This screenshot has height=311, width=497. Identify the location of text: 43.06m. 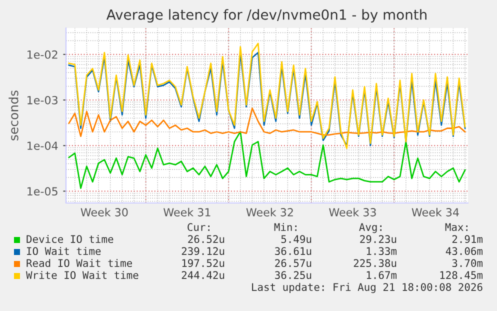
(464, 251).